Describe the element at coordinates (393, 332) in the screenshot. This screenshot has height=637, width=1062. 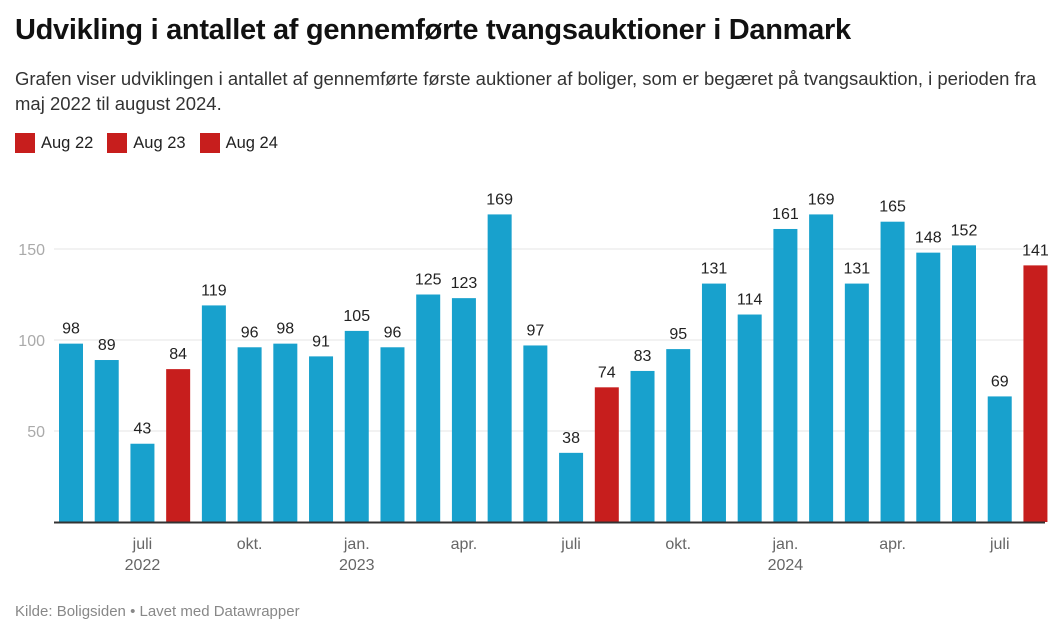
I see `value-label-2023-02: 96` at that location.